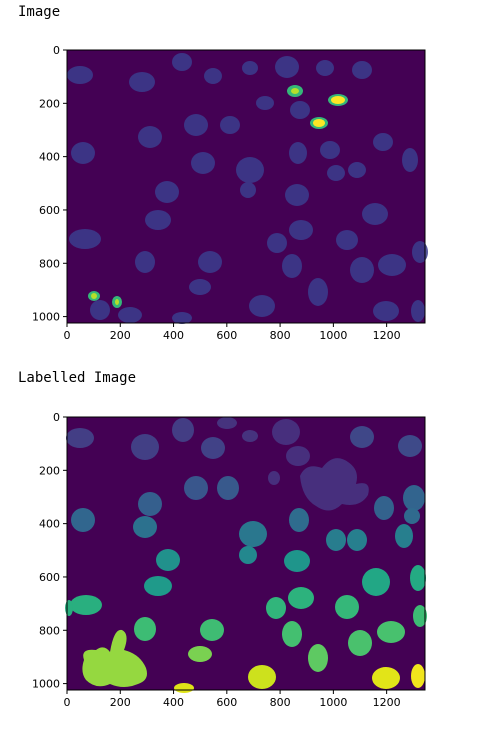  Describe the element at coordinates (77, 378) in the screenshot. I see `labelled-image-caption: Labelled Image` at that location.